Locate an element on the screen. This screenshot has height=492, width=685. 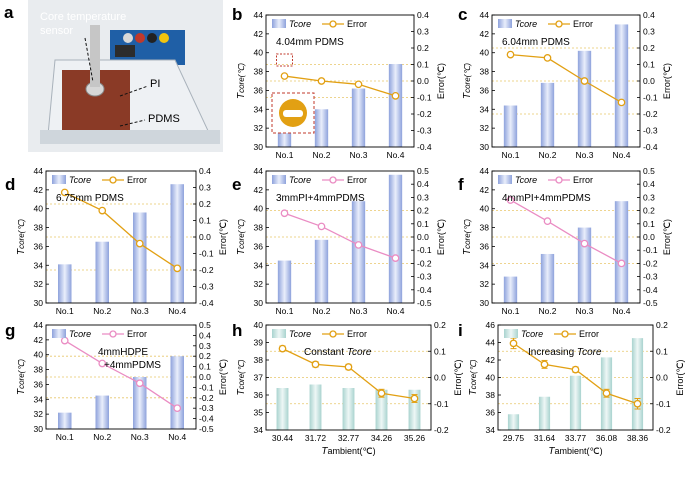
ytick-label: 40 is located at coordinates (259, 53).